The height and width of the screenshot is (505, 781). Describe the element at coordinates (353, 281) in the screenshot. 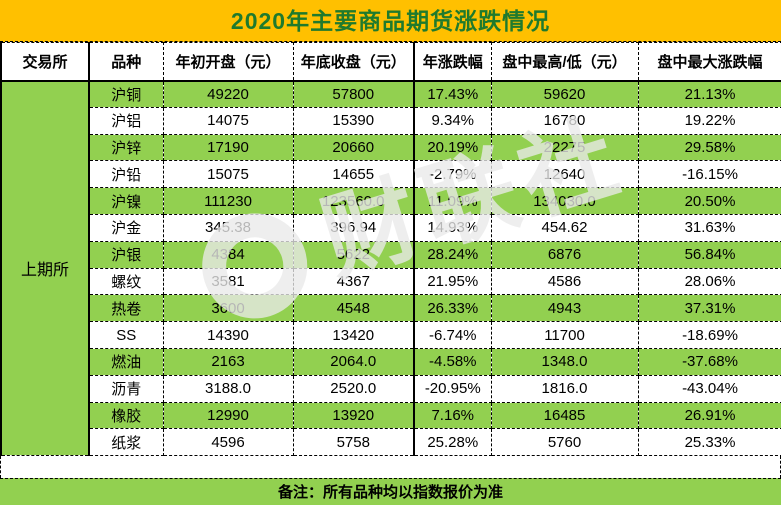

I see `cell-close: 4367` at that location.